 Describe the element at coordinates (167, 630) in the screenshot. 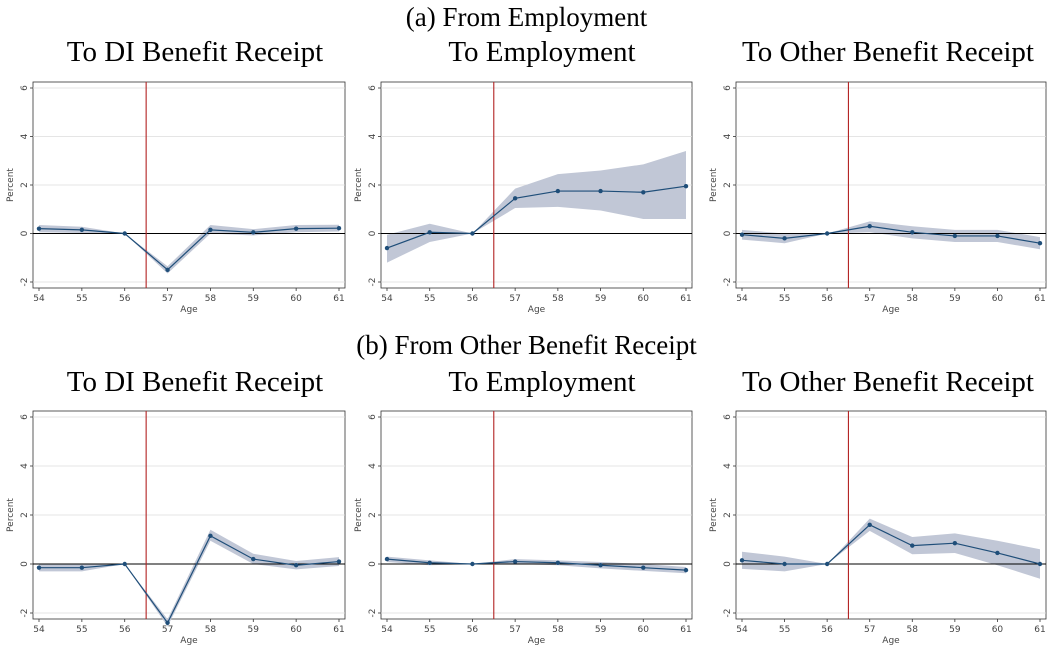

I see `x-tick-label: 57` at that location.